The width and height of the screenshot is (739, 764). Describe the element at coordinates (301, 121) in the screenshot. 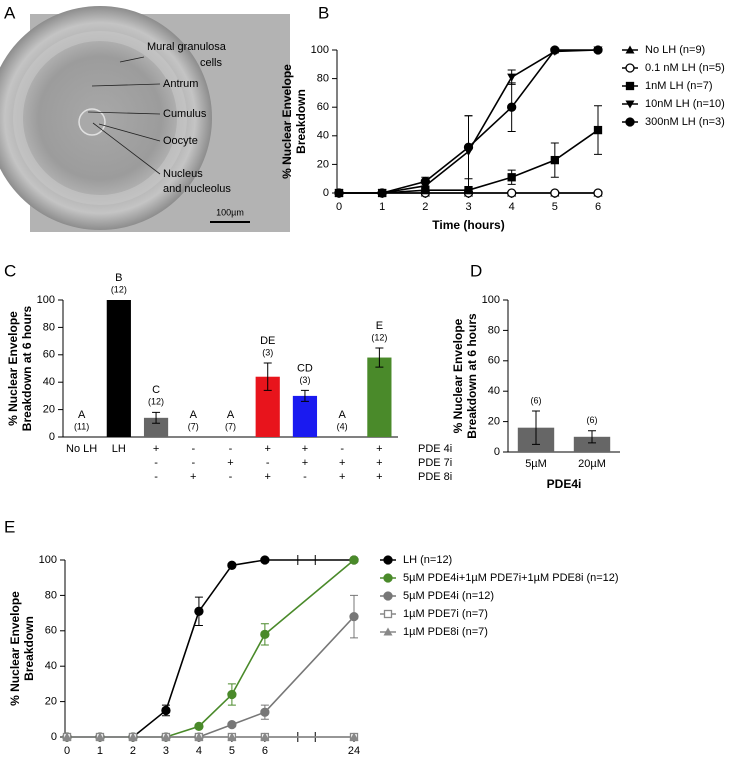

I see `y-axis-label: Breakdown` at that location.